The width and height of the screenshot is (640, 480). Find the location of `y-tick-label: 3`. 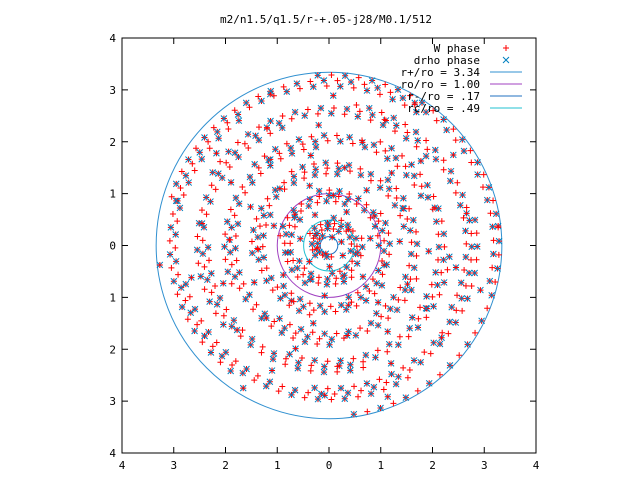

y-tick-label: 3 is located at coordinates (112, 401).